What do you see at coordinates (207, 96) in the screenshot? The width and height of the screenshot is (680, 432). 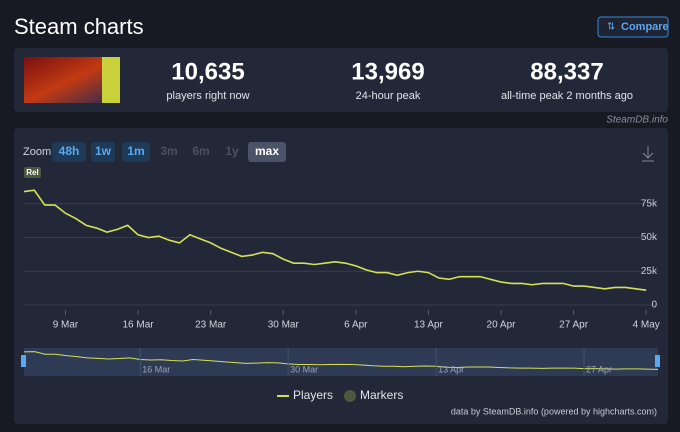 I see `stat-label: players right now` at bounding box center [207, 96].